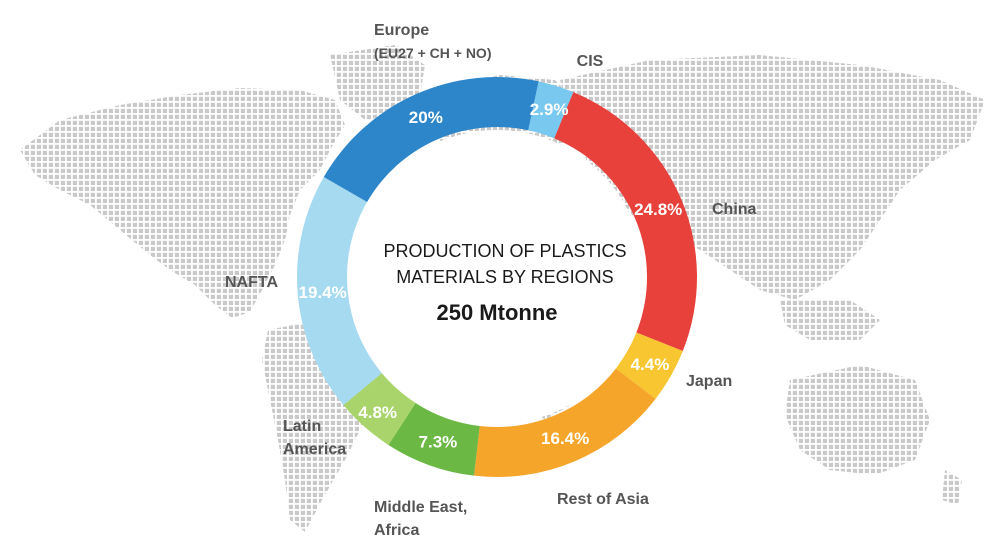 The image size is (996, 546). What do you see at coordinates (438, 442) in the screenshot?
I see `slice-value-label: 7.3%` at bounding box center [438, 442].